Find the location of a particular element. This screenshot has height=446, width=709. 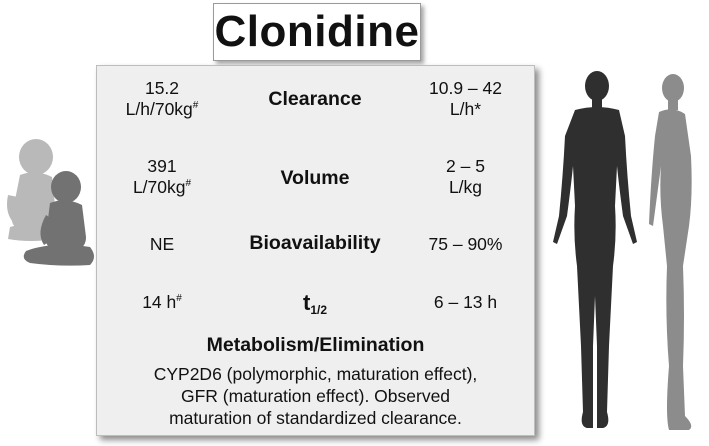

clearance-label: Clearance is located at coordinates (315, 99).